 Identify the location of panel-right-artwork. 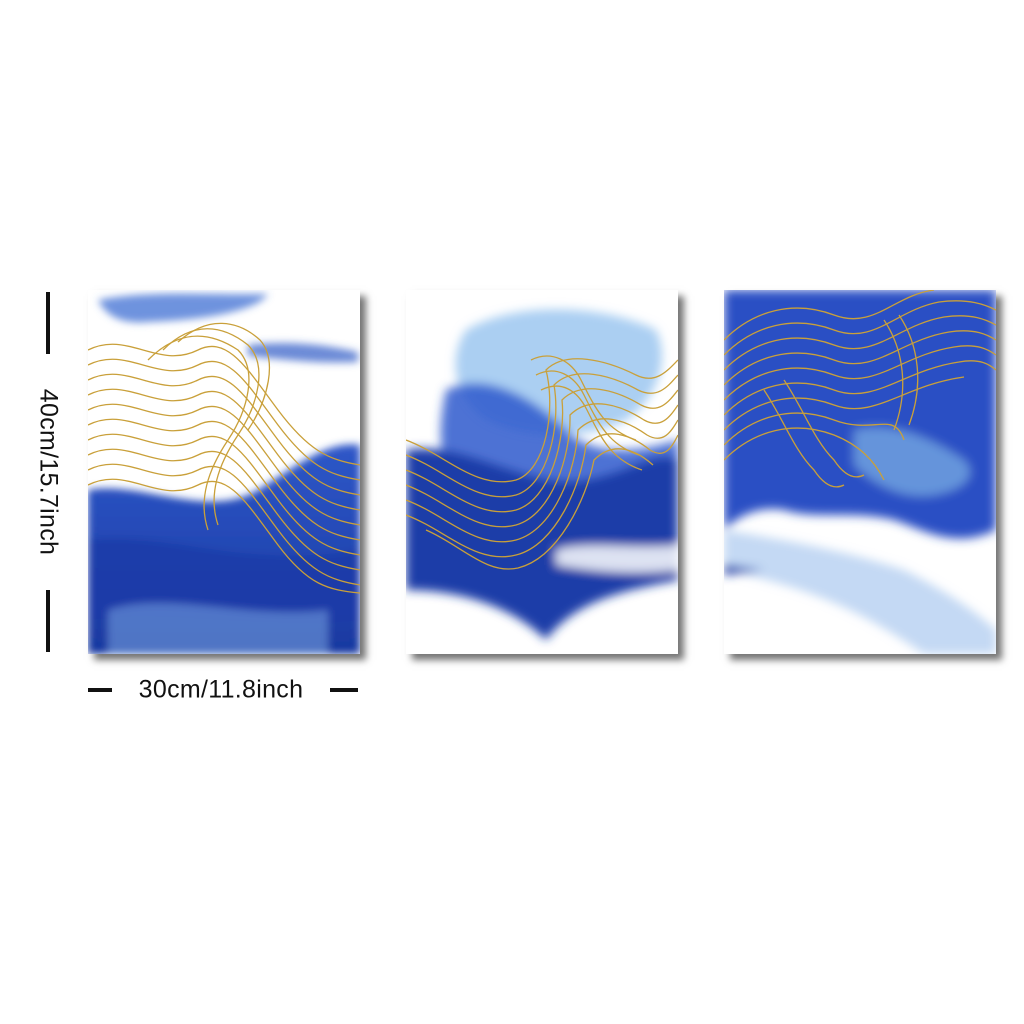
(860, 472).